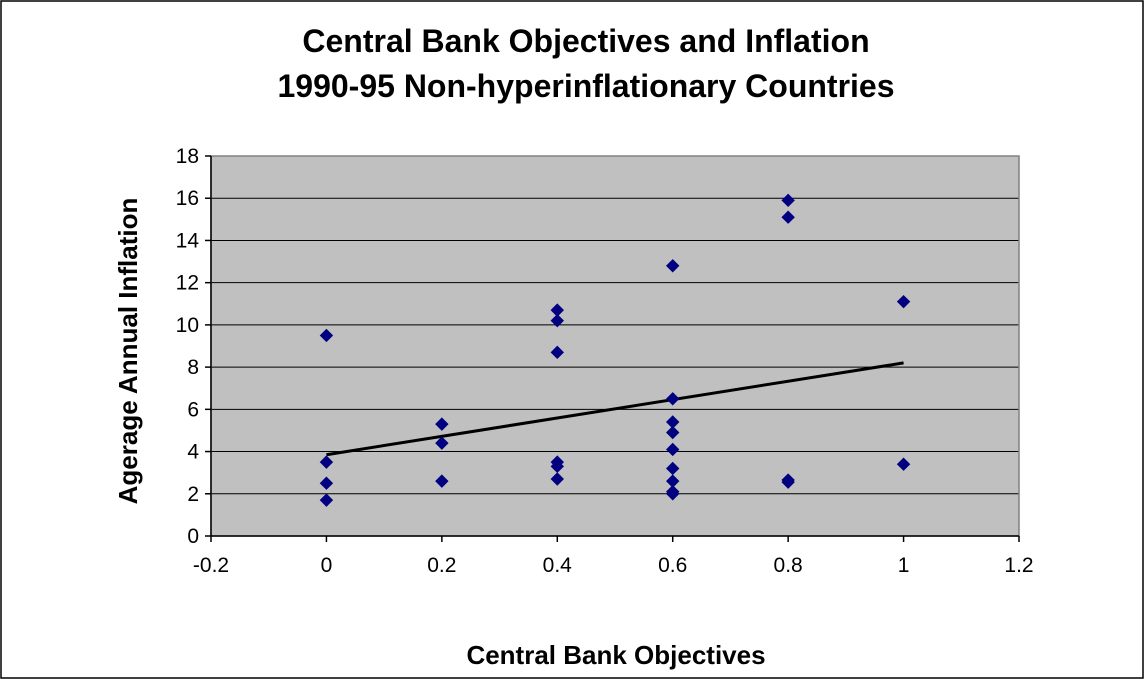 The width and height of the screenshot is (1144, 679). What do you see at coordinates (187, 156) in the screenshot?
I see `y-tick-label: 18` at bounding box center [187, 156].